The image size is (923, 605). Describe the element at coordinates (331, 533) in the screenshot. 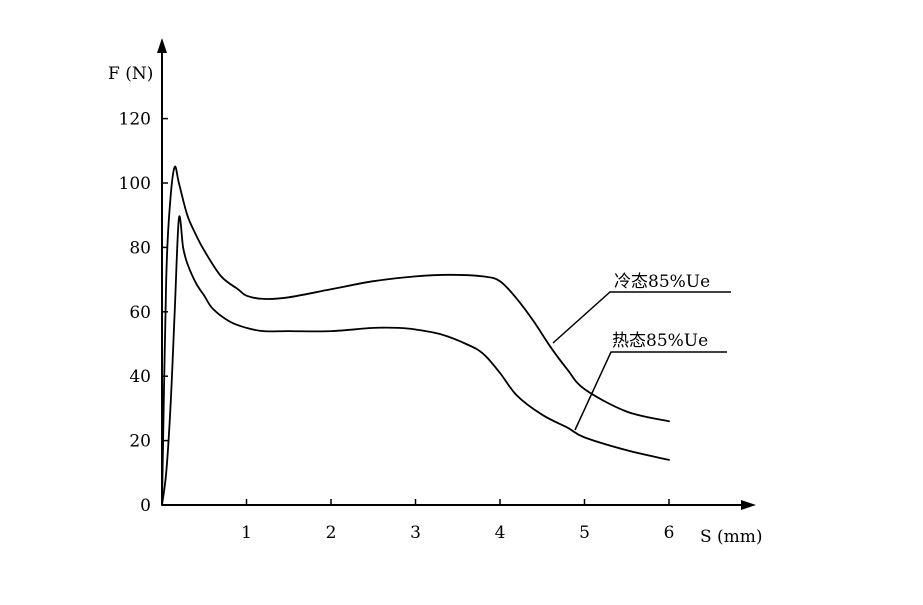

I see `x-tick-label: 2` at that location.